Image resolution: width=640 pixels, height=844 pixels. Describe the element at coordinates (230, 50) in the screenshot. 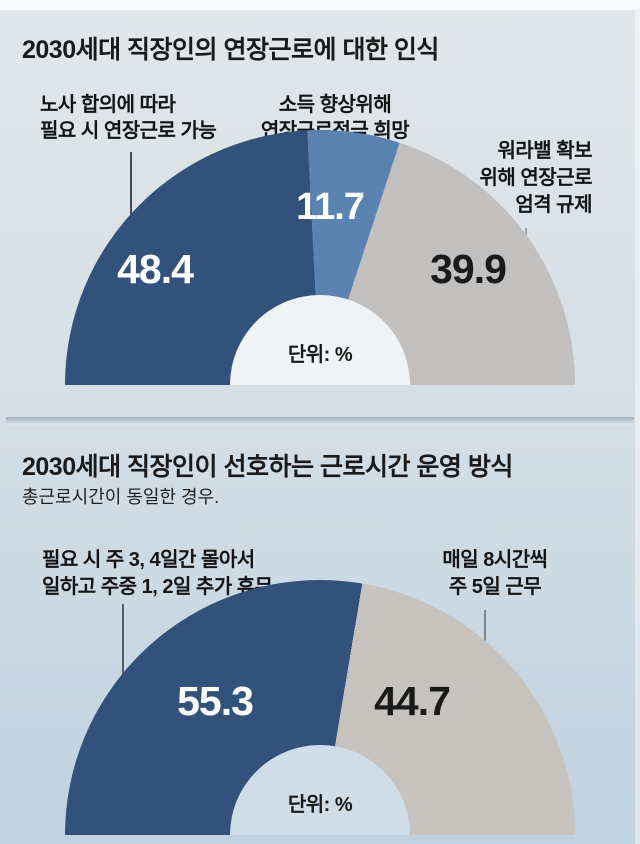

I see `chart1-title: 2030세대 직장인의 연장근로에 대한 인식` at that location.